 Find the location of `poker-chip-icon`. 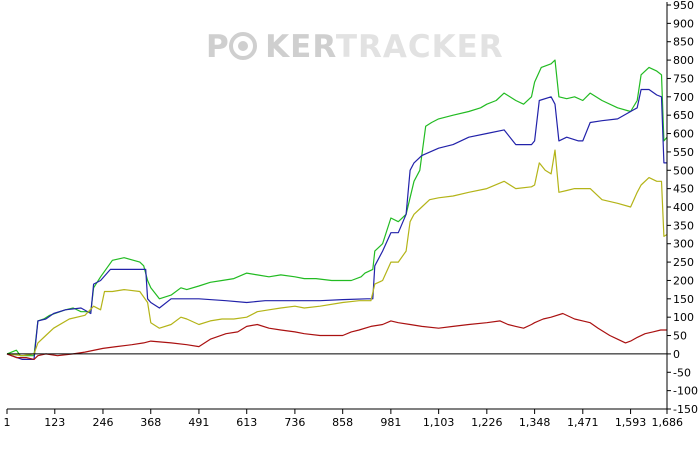

poker-chip-icon is located at coordinates (243, 46).